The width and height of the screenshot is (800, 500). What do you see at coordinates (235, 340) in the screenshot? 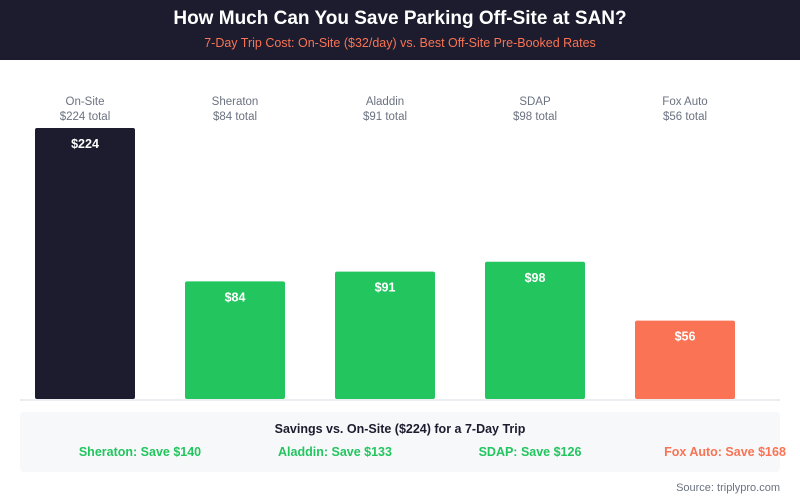
I see `bar-sheraton` at bounding box center [235, 340].